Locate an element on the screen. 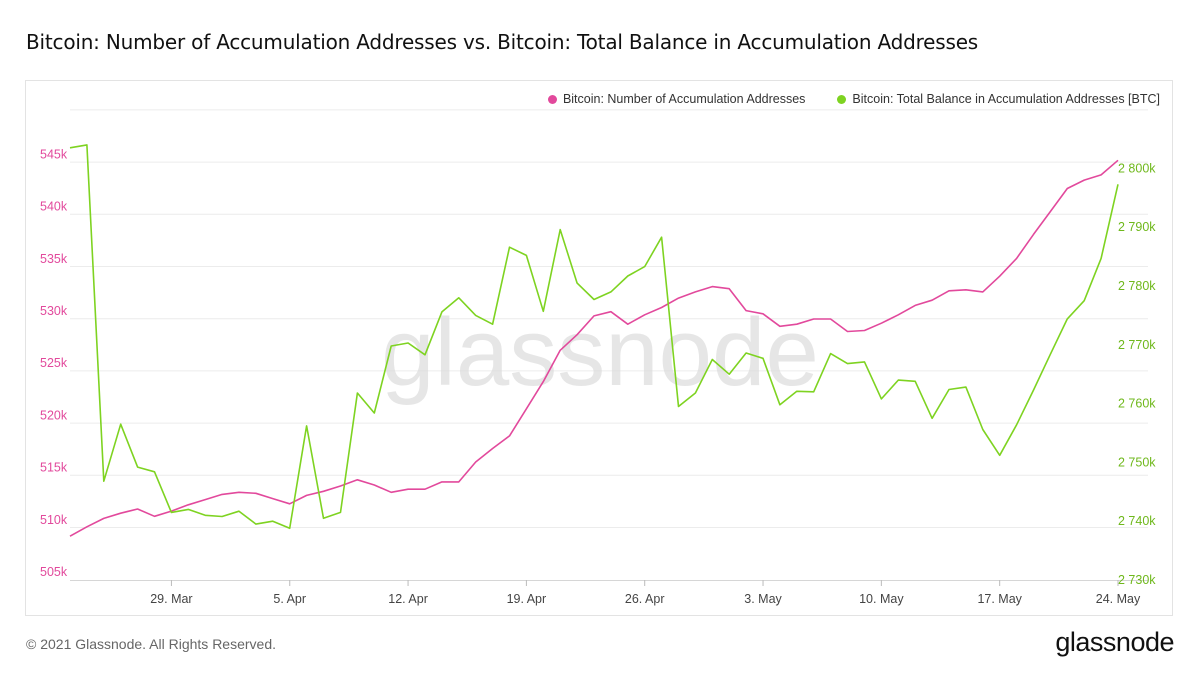 Image resolution: width=1200 pixels, height=675 pixels. left-tick-label: 535k is located at coordinates (54, 259).